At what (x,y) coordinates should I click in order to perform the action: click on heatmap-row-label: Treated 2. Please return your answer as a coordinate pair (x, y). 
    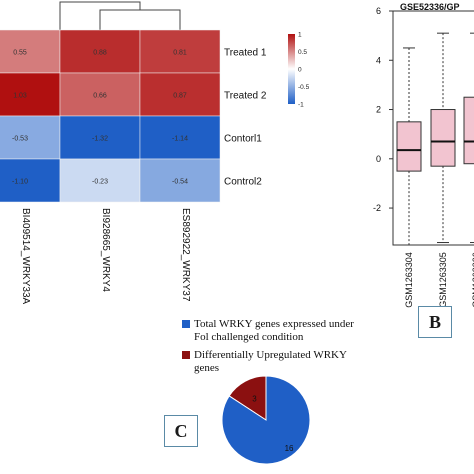
    Looking at the image, I should click on (245, 96).